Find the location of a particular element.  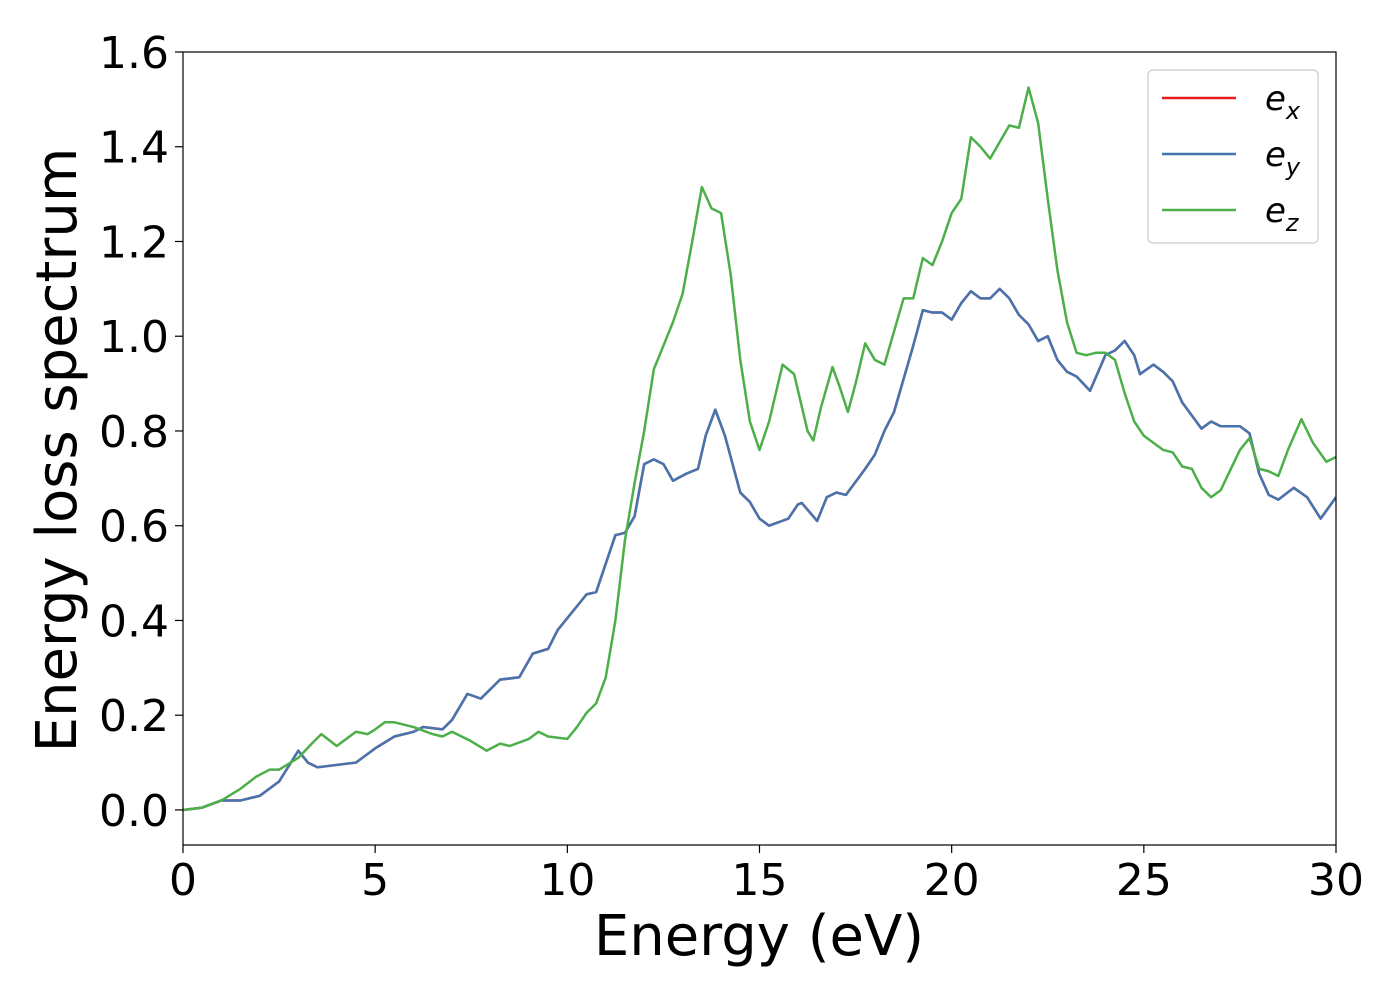

legend-label: ex is located at coordinates (1283, 102).